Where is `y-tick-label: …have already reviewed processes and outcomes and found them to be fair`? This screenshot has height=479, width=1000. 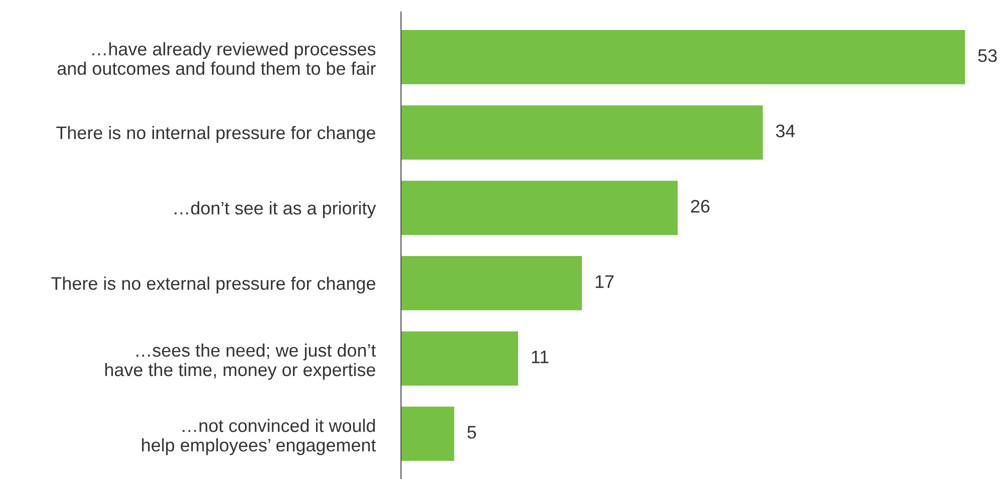
y-tick-label: …have already reviewed processes and outcomes and found them to be fair is located at coordinates (217, 58).